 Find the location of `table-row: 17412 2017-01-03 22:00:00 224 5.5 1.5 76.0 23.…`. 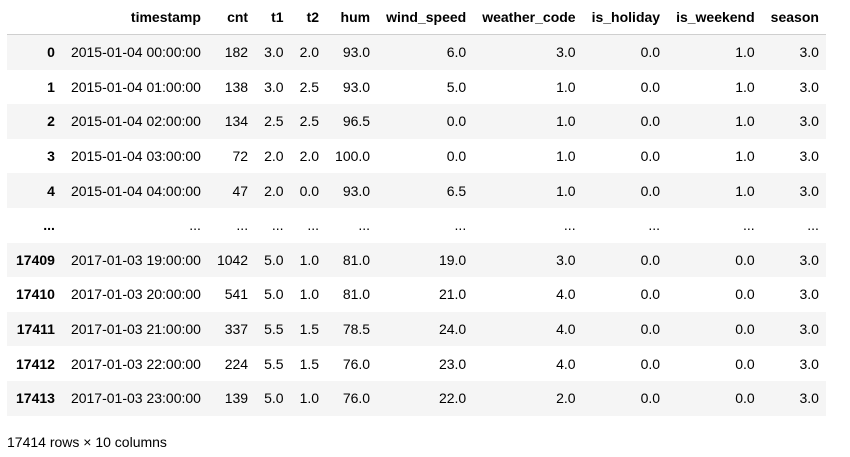

table-row: 17412 2017-01-03 22:00:00 224 5.5 1.5 76.0 23.… is located at coordinates (416, 363).